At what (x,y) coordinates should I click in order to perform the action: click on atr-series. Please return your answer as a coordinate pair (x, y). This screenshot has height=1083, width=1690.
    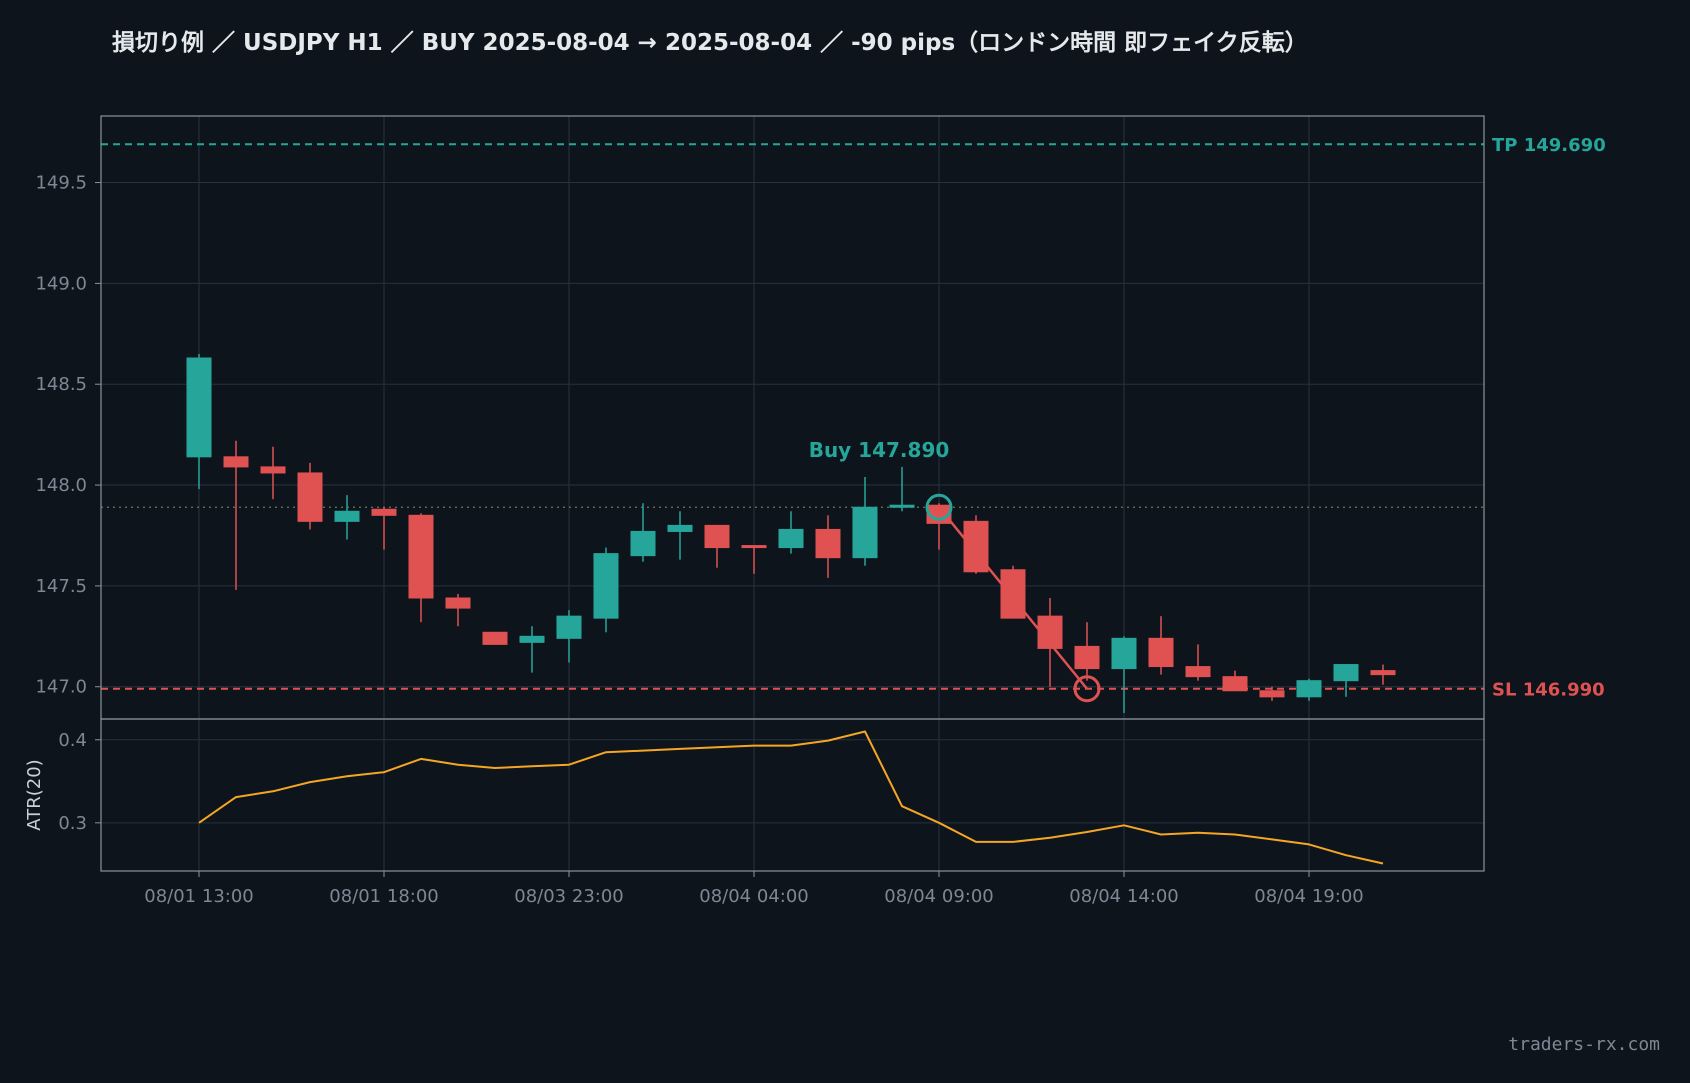
    Looking at the image, I should click on (791, 797).